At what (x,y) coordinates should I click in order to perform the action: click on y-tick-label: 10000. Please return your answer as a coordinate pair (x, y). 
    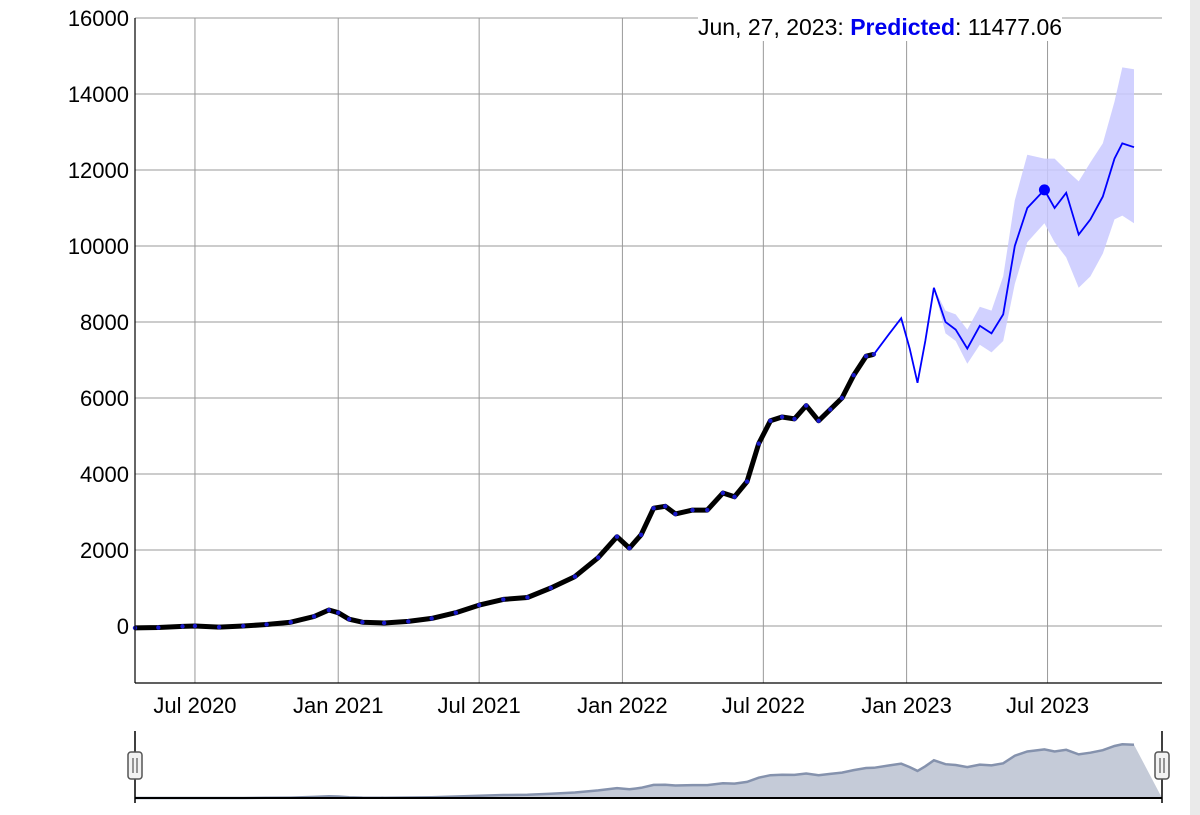
    Looking at the image, I should click on (98, 246).